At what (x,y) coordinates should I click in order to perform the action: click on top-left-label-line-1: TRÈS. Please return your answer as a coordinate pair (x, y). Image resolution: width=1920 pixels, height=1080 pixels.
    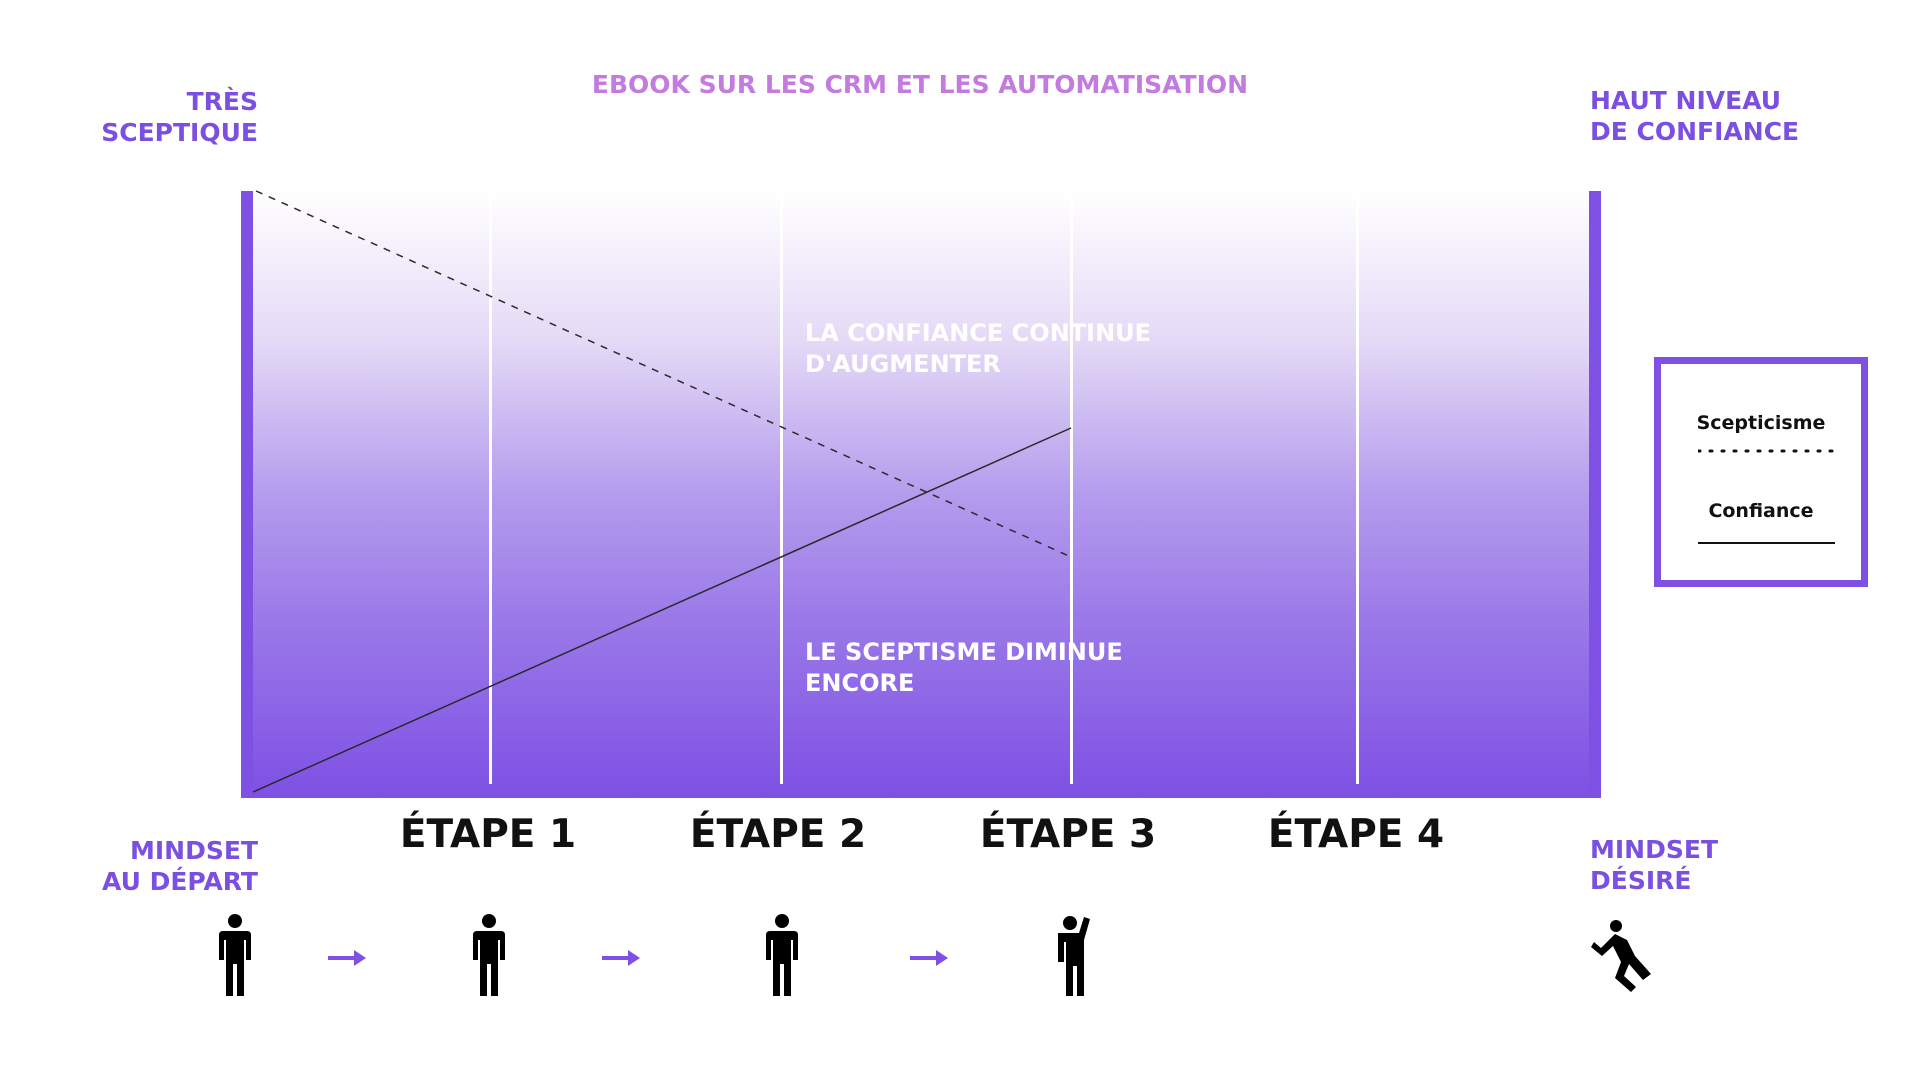
    Looking at the image, I should click on (222, 101).